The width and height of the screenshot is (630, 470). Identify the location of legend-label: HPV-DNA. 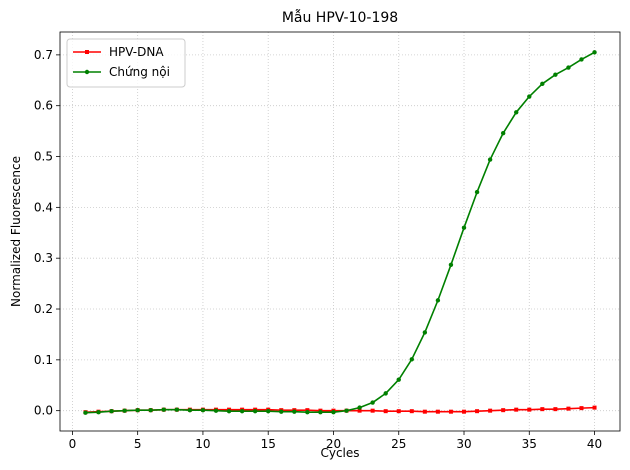
(136, 52).